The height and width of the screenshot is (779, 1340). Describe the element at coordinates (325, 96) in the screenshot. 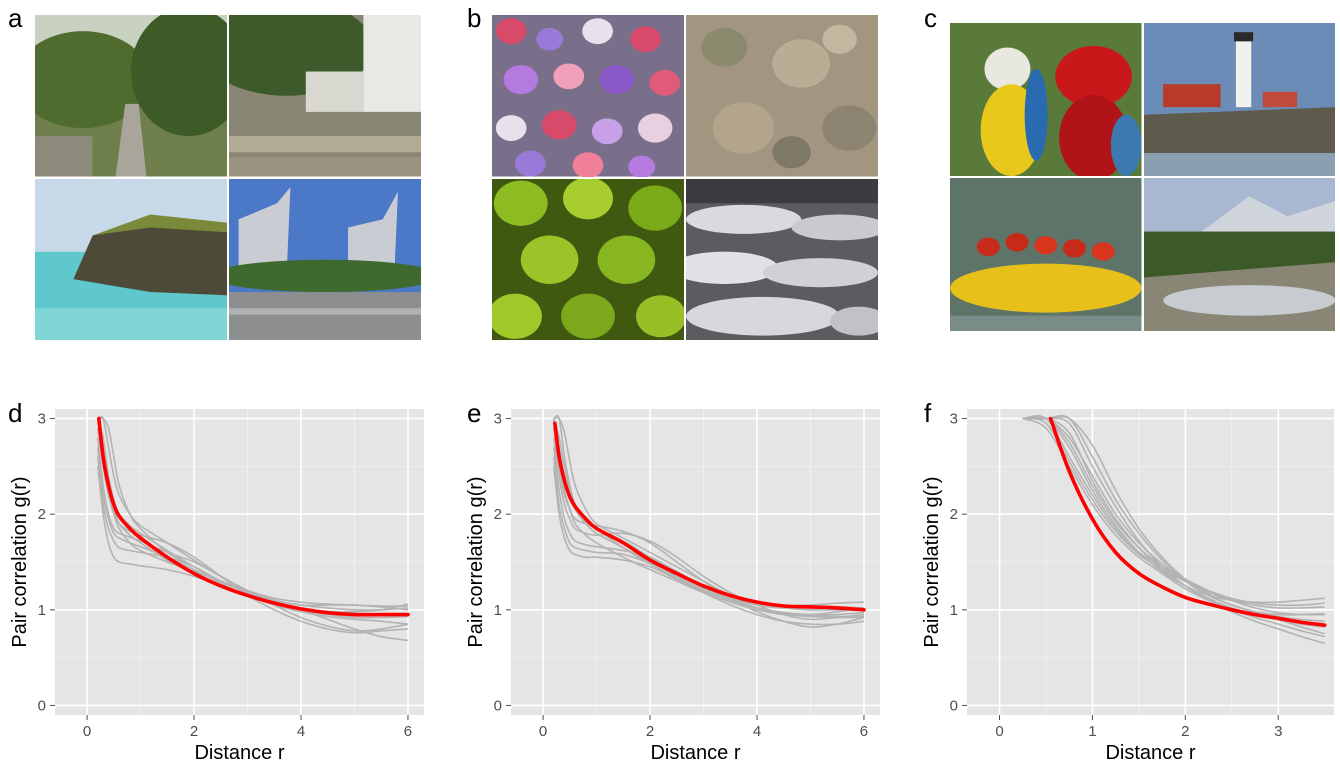

I see `courtyard-steps-photo` at that location.